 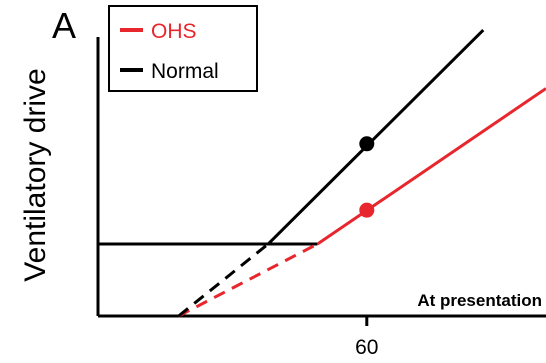 I want to click on y-axis-label: Ventilatory drive, so click(x=35, y=174).